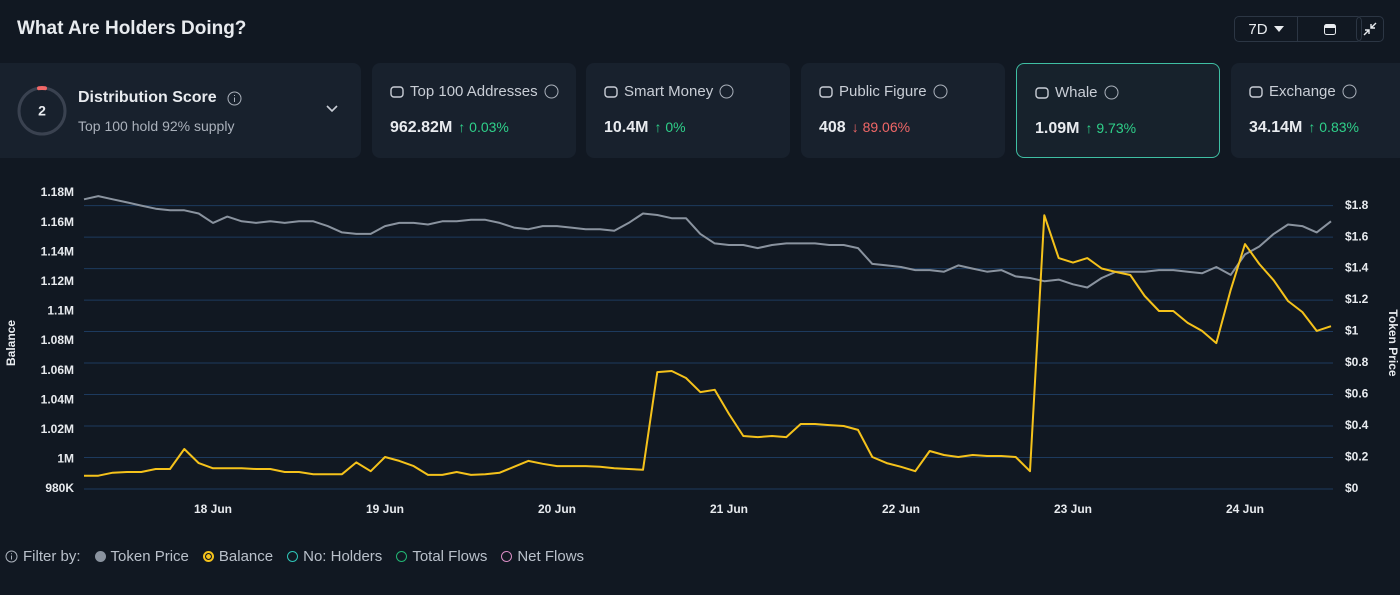  What do you see at coordinates (1357, 394) in the screenshot?
I see `y2-tick-label: $0.6` at bounding box center [1357, 394].